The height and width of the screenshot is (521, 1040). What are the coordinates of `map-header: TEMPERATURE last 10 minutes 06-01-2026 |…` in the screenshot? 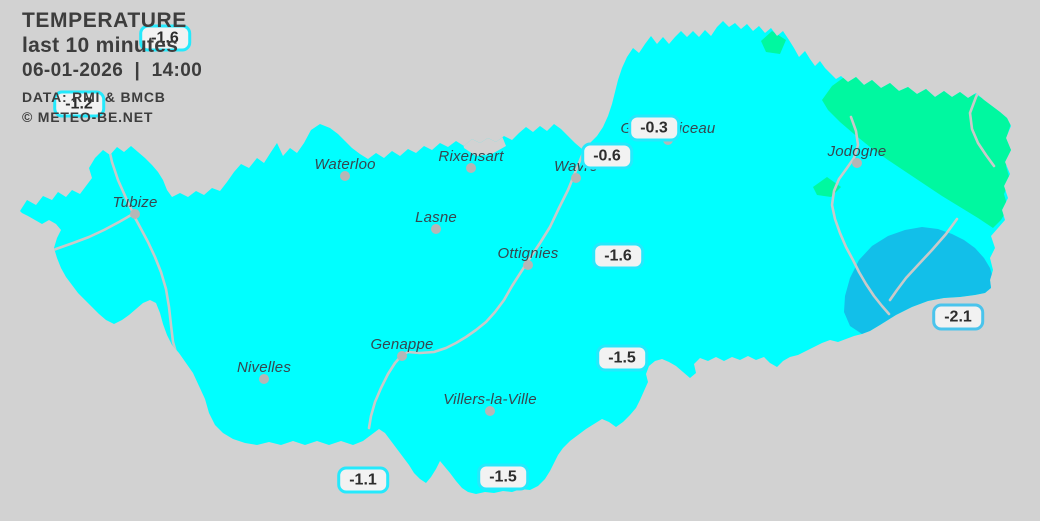 It's located at (112, 67).